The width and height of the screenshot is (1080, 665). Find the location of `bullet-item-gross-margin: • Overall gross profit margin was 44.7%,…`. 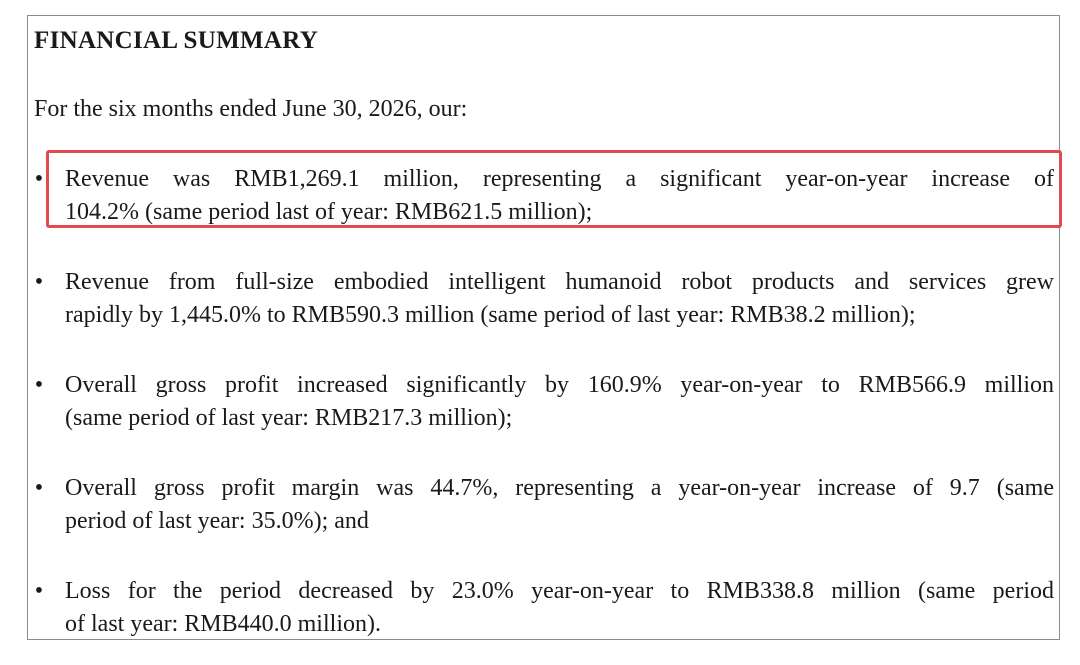

bullet-item-gross-margin: • Overall gross profit margin was 44.7%,… is located at coordinates (544, 506).